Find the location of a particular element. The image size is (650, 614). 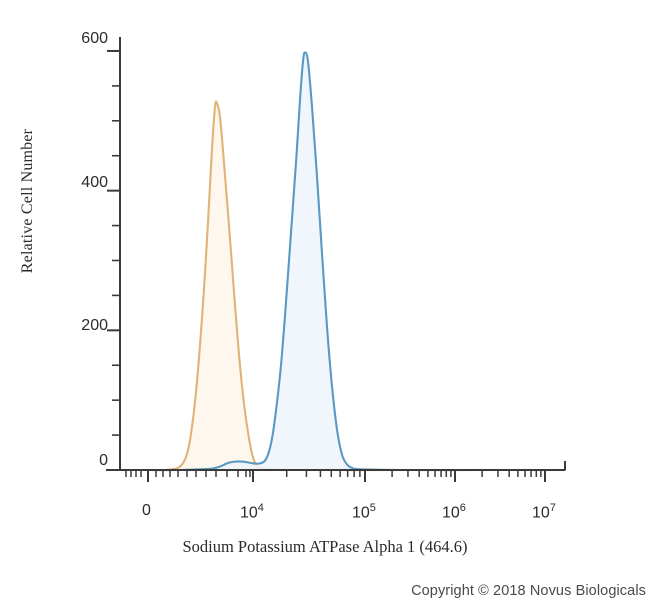

x-axis-tick-label-1e7: 10⁷ is located at coordinates (544, 512).